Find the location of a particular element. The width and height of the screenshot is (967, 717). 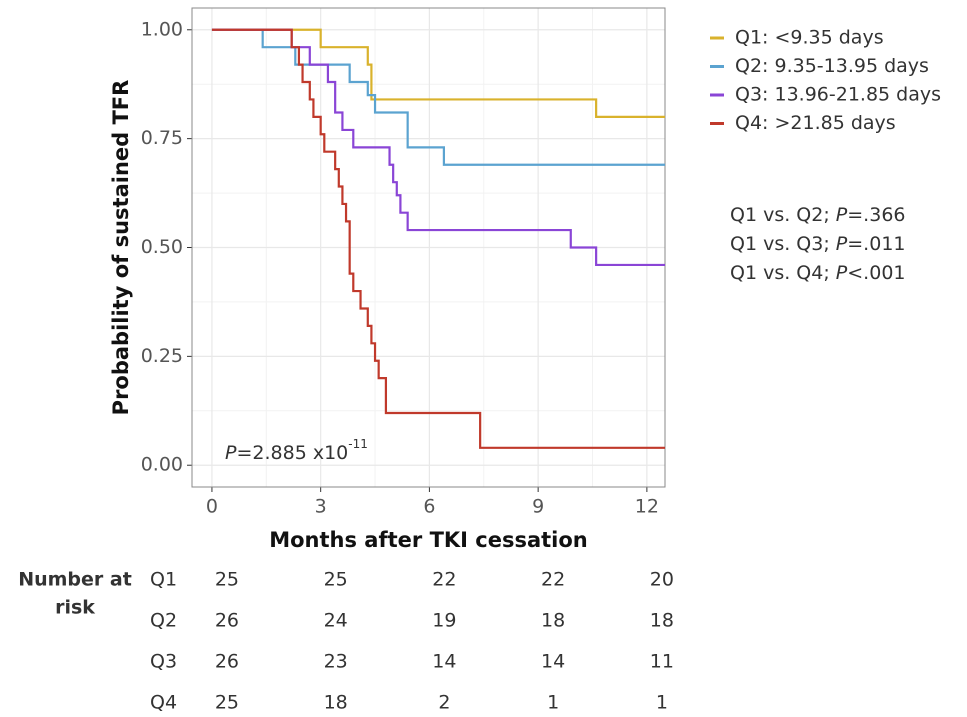

comparison: Q1 vs. Q2; P=.366 is located at coordinates (818, 215).